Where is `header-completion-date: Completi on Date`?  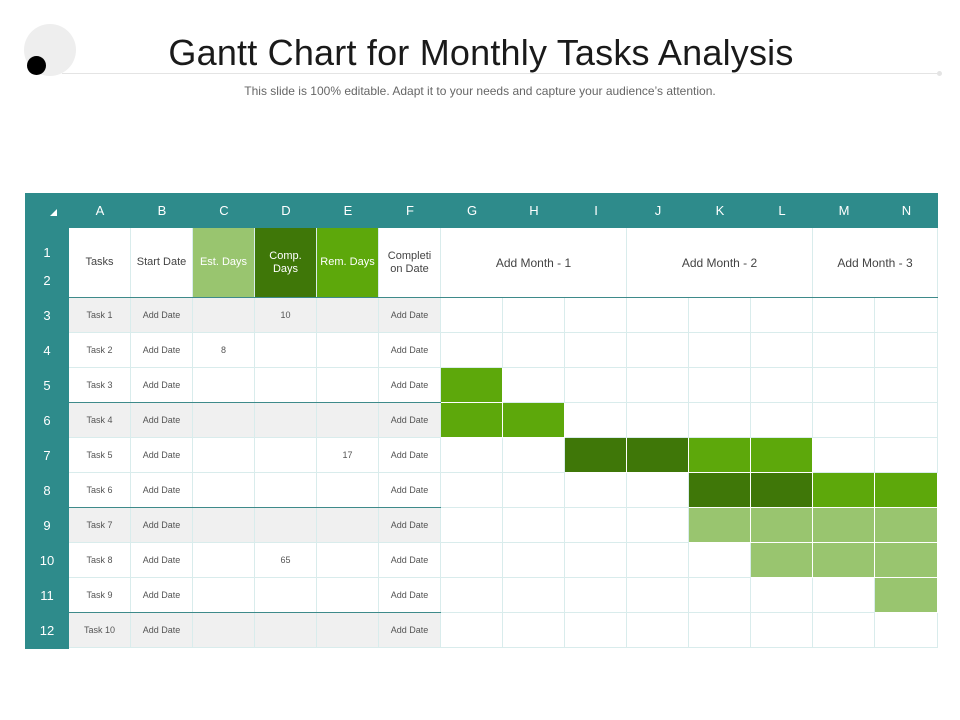
header-completion-date: Completi on Date is located at coordinates (410, 263).